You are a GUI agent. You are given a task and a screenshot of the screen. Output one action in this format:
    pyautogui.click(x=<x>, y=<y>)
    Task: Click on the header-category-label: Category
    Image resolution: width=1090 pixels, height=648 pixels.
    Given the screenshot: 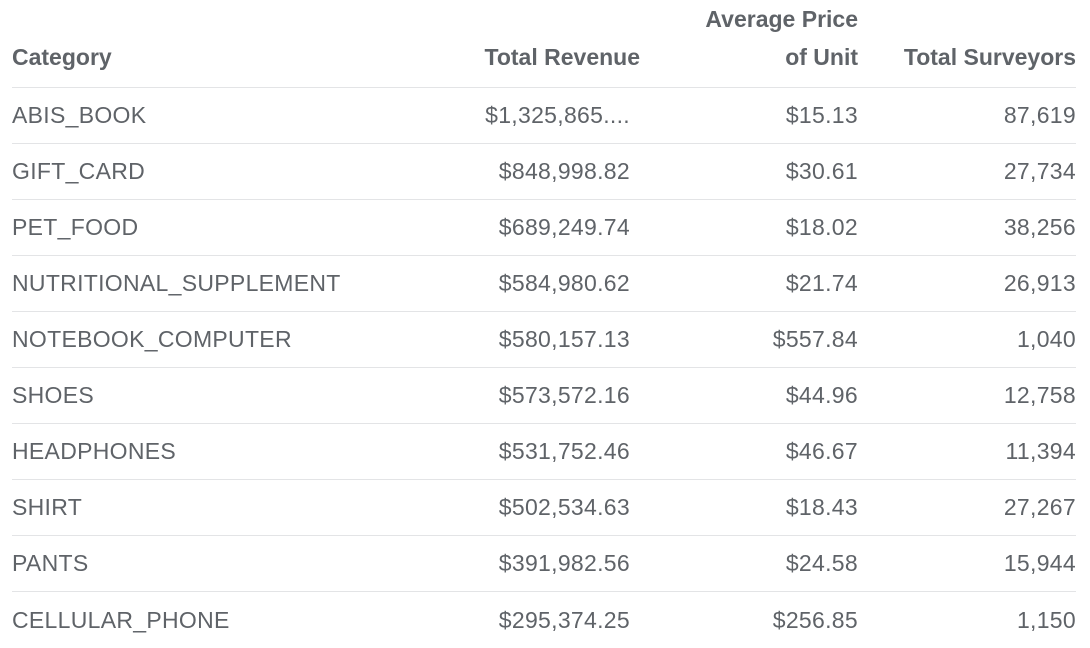 What is the action you would take?
    pyautogui.click(x=62, y=57)
    